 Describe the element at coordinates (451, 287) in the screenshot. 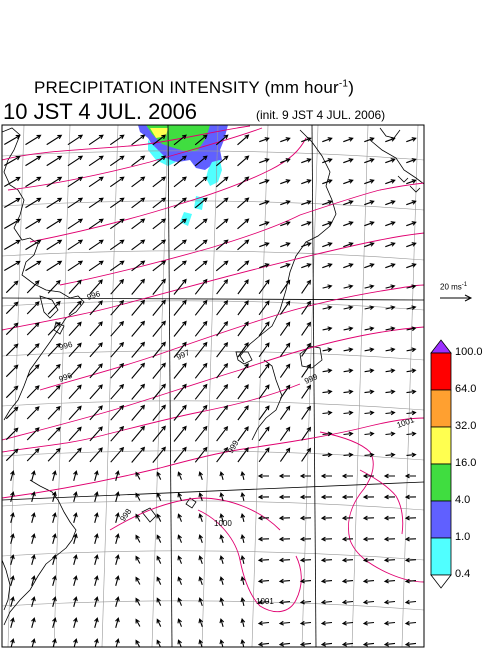

I see `reference-vector-text: 20 ms` at that location.